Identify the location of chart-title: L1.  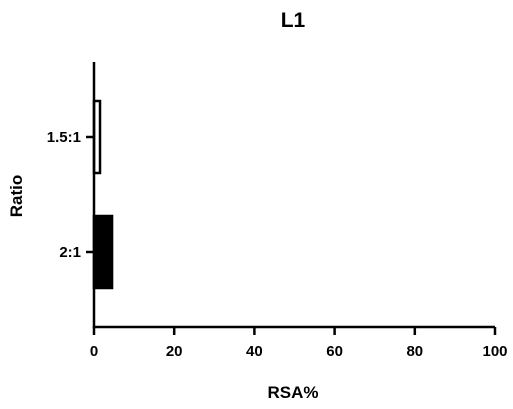
(293, 20).